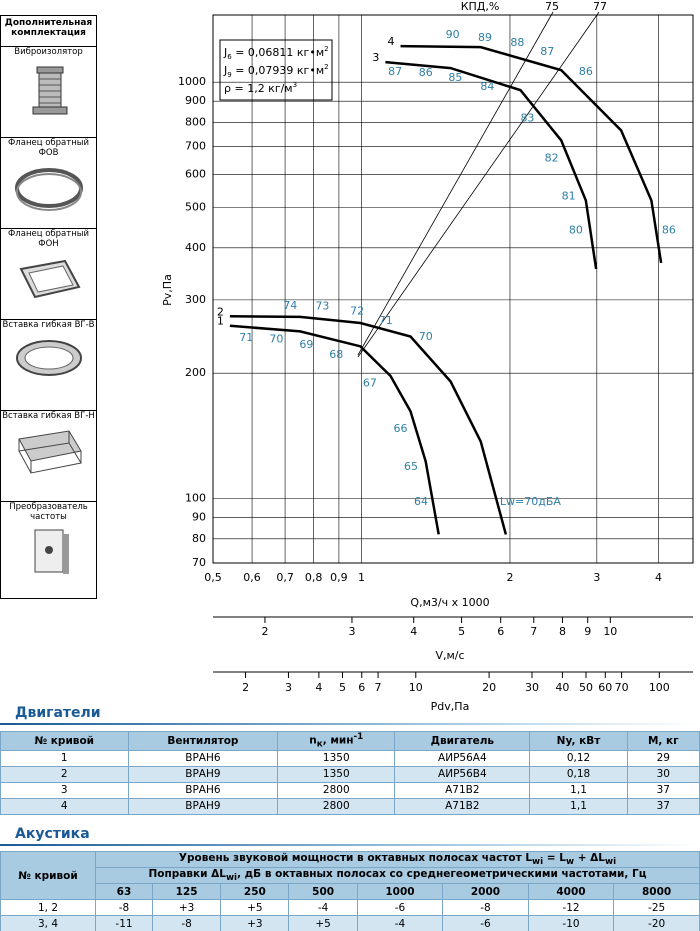 The image size is (700, 931). Describe the element at coordinates (462, 774) in the screenshot. I see `cell: АИР56В4` at that location.